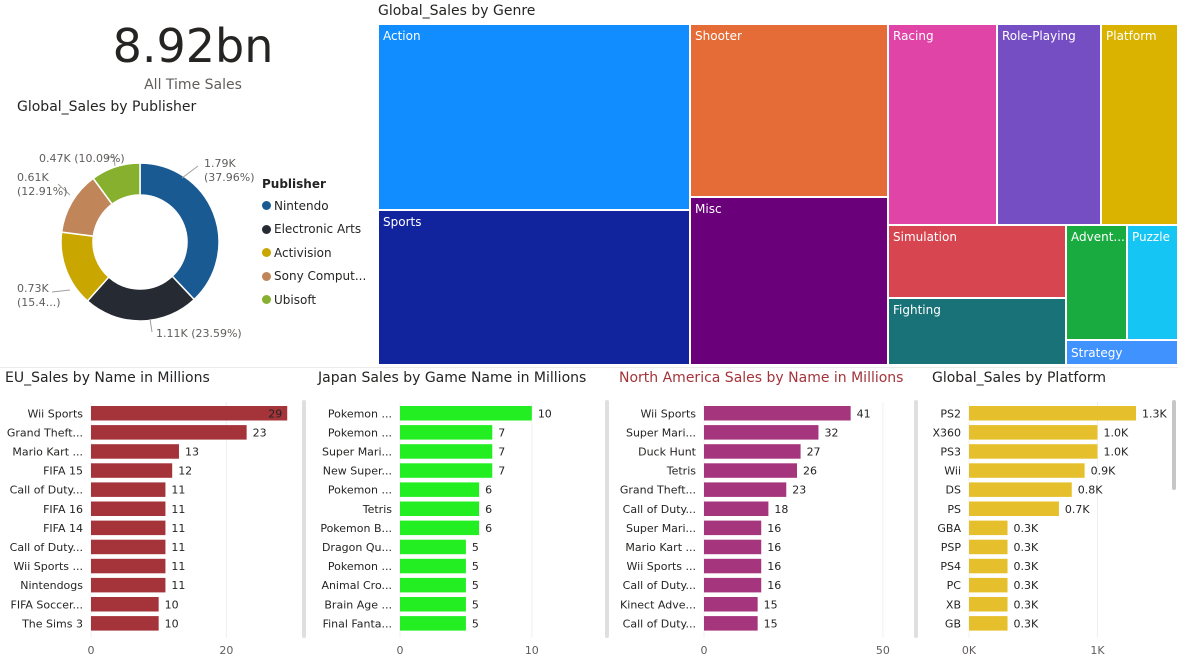 Image resolution: width=1178 pixels, height=664 pixels. Describe the element at coordinates (1154, 413) in the screenshot. I see `bar-value-label: 1.3K` at that location.